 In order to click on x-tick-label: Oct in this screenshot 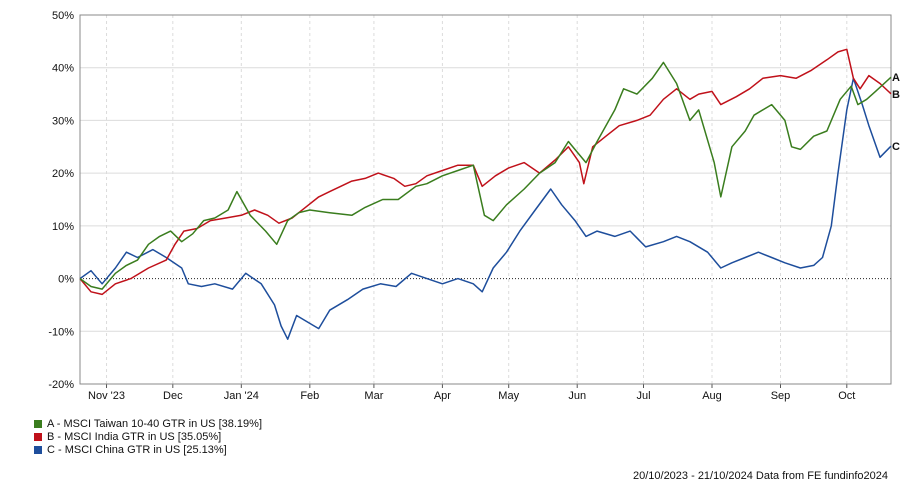, I will do `click(846, 396)`.